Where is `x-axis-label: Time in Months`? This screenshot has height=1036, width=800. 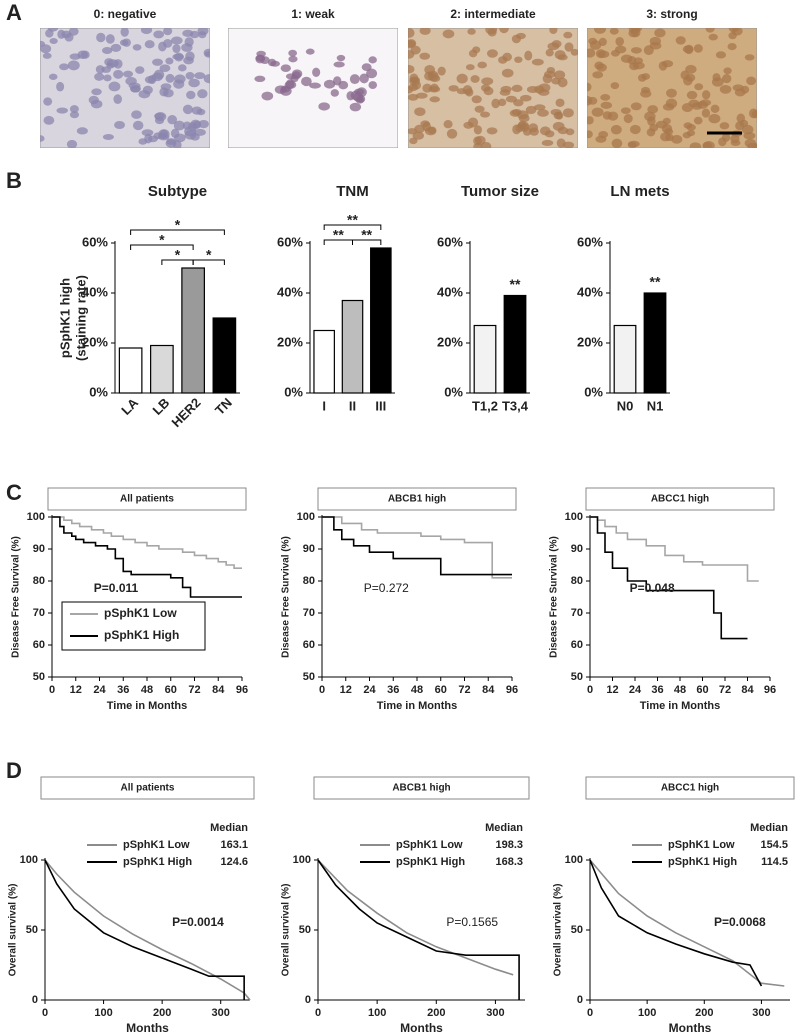
x-axis-label: Time in Months is located at coordinates (147, 706).